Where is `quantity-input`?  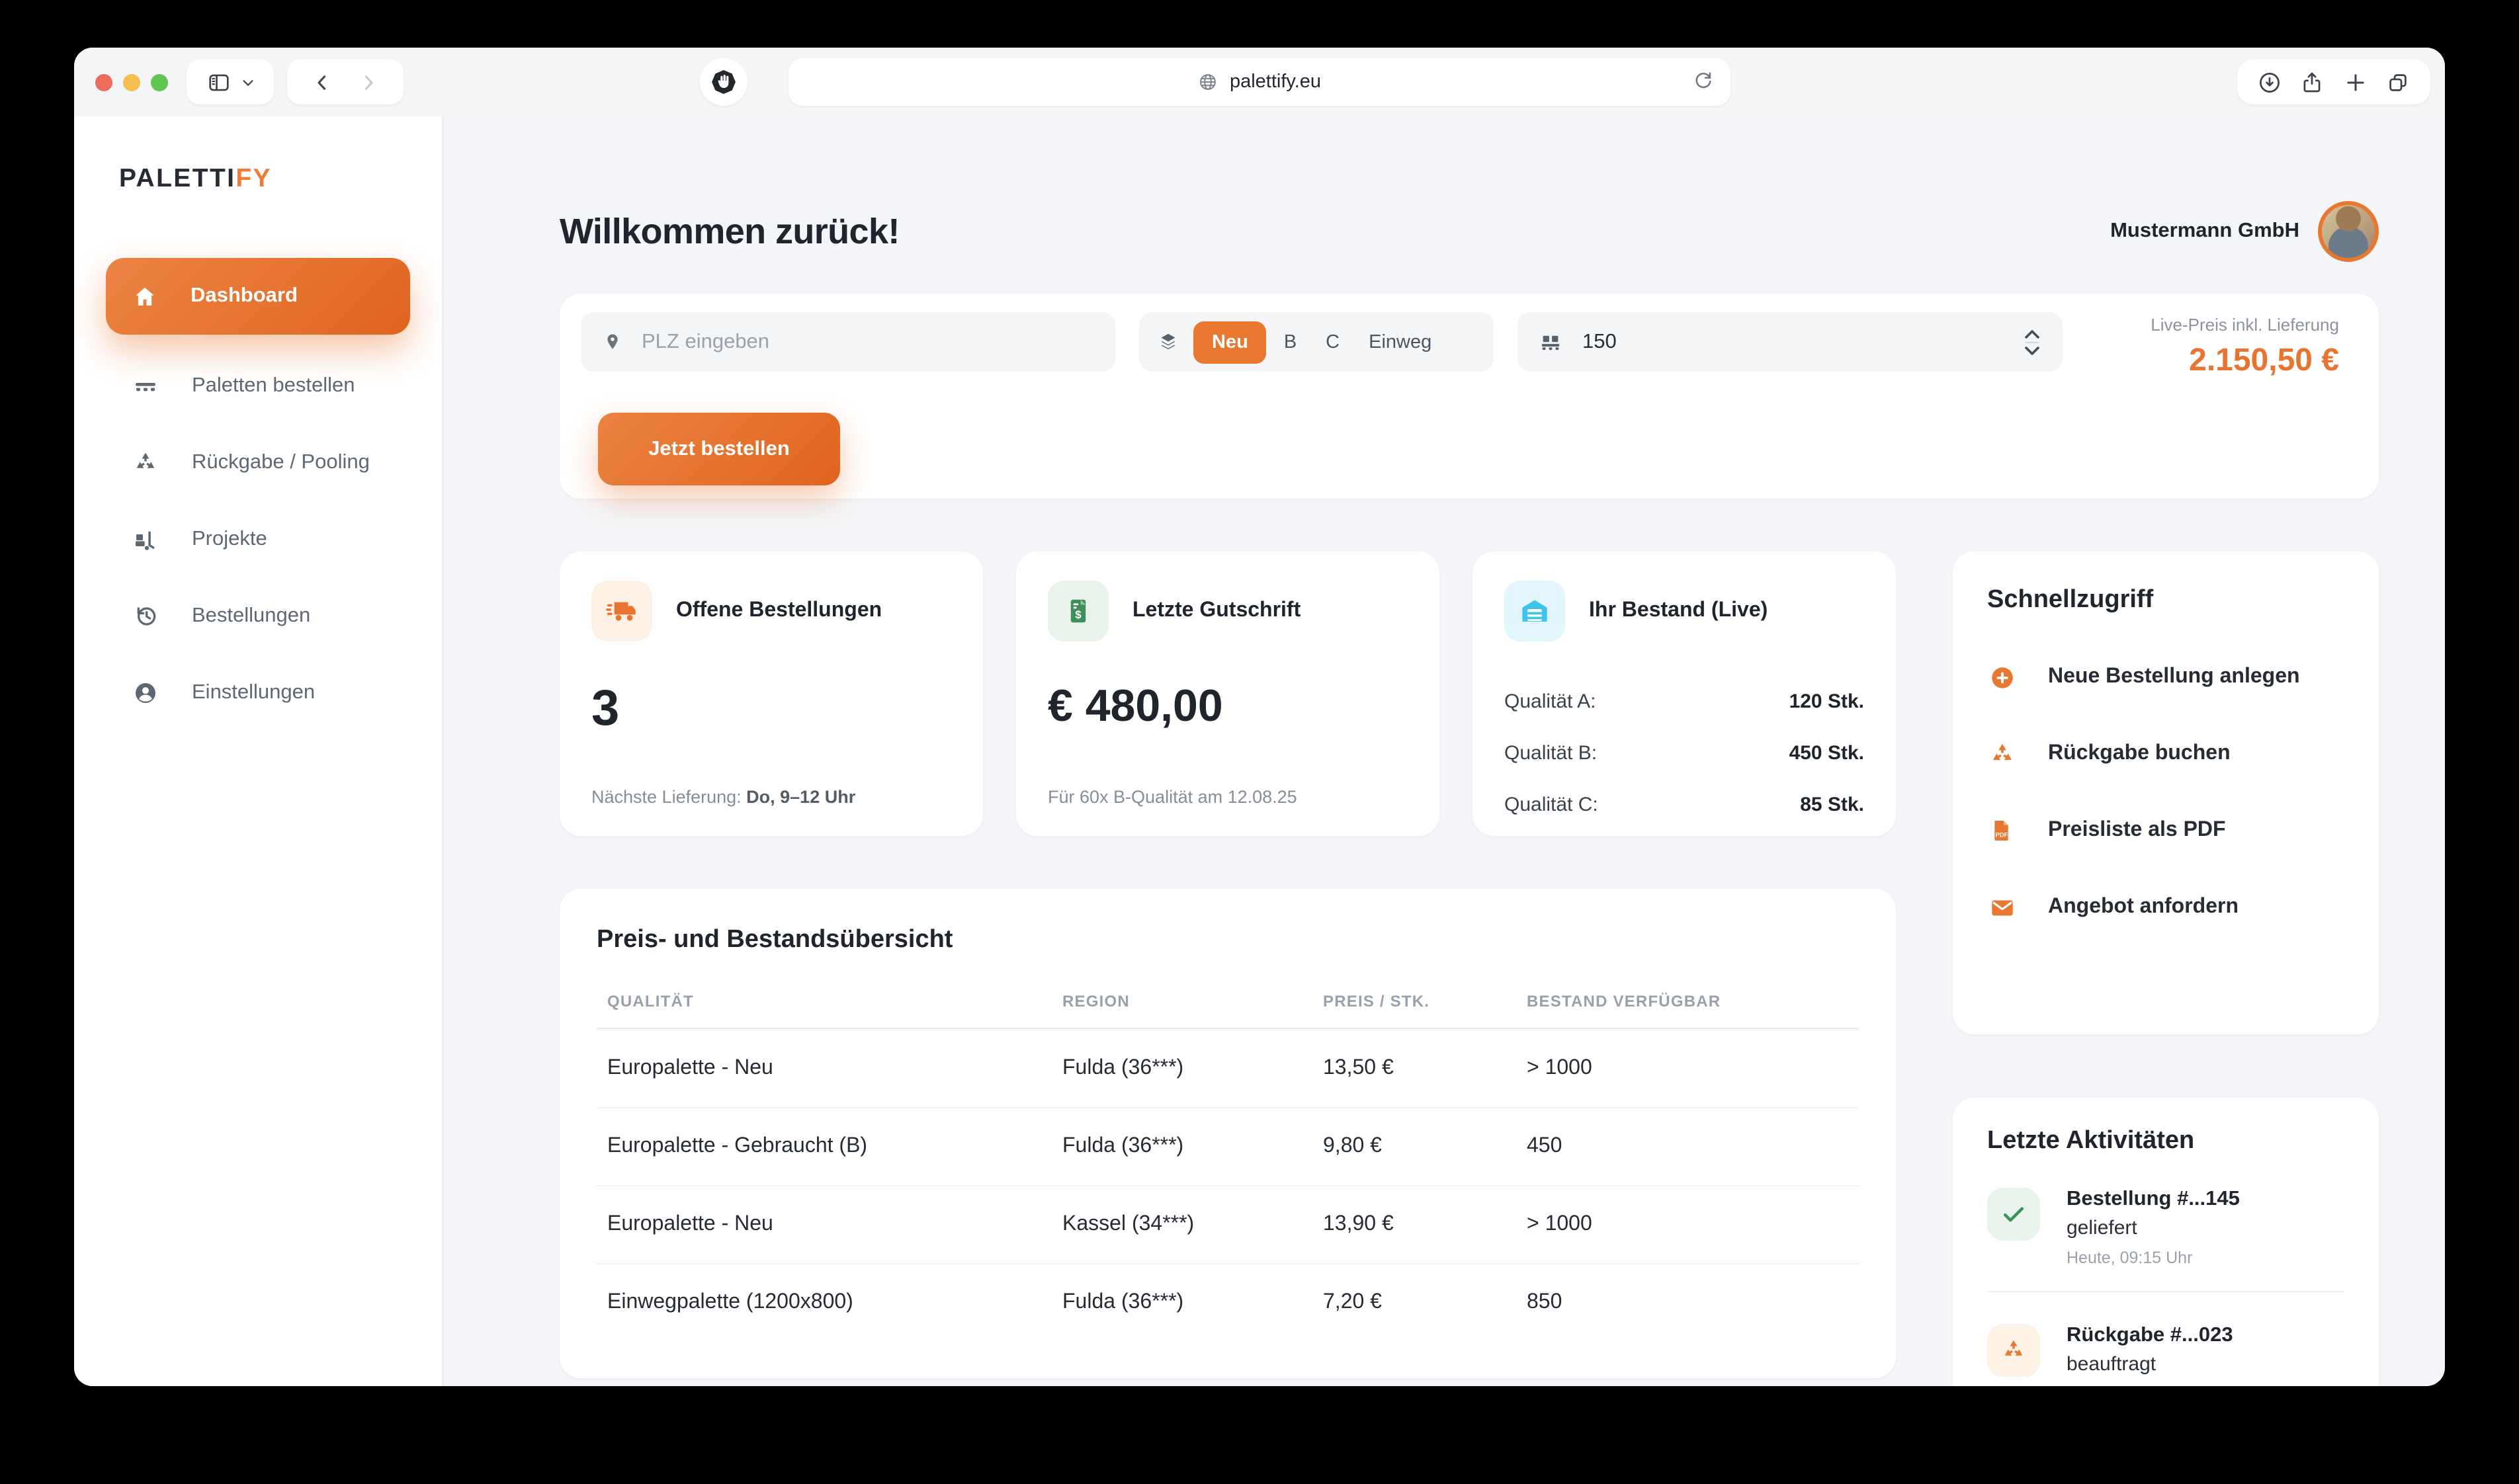
quantity-input is located at coordinates (1765, 342).